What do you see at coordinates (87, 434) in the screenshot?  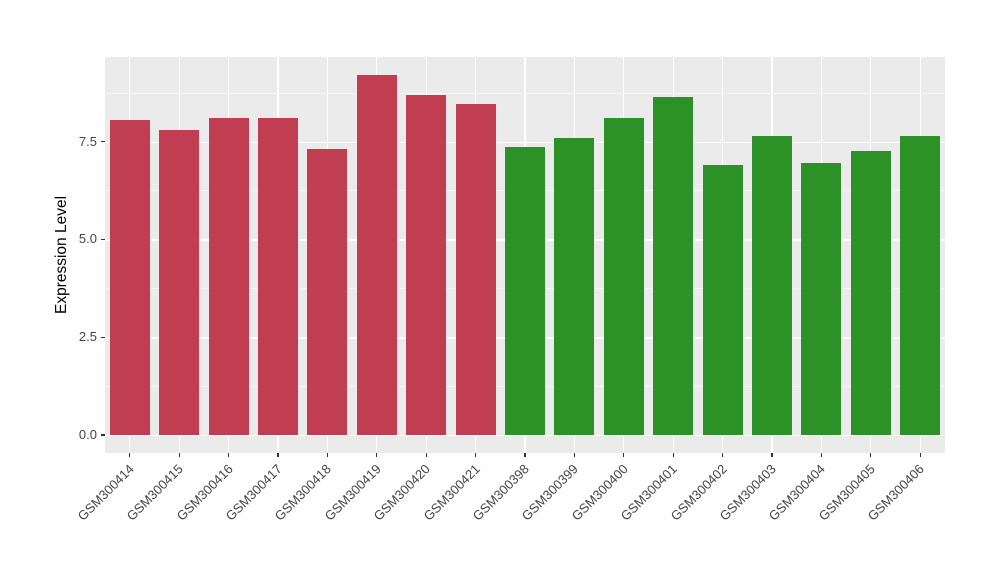 I see `y-tick-label: 0.0` at bounding box center [87, 434].